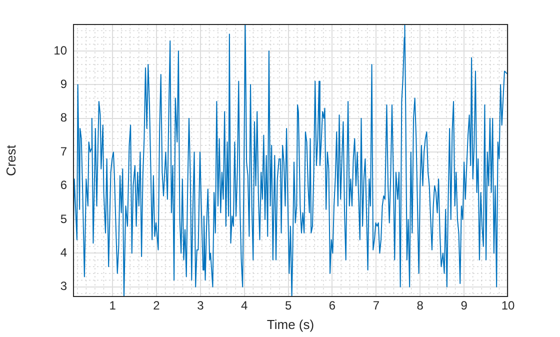 The image size is (560, 337). What do you see at coordinates (332, 305) in the screenshot?
I see `x-tick-label: 6` at bounding box center [332, 305].